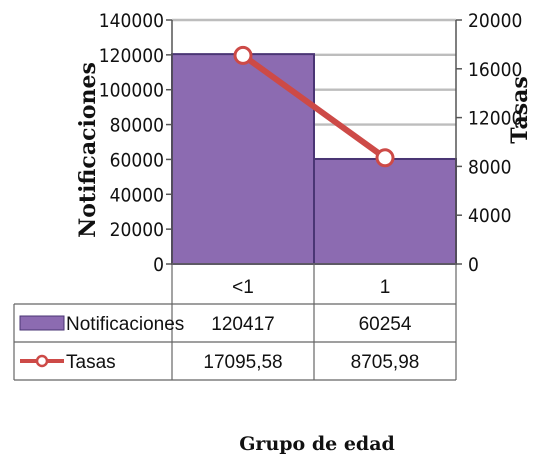 This screenshot has width=539, height=466. What do you see at coordinates (242, 362) in the screenshot?
I see `table-value: 17095,58` at bounding box center [242, 362].